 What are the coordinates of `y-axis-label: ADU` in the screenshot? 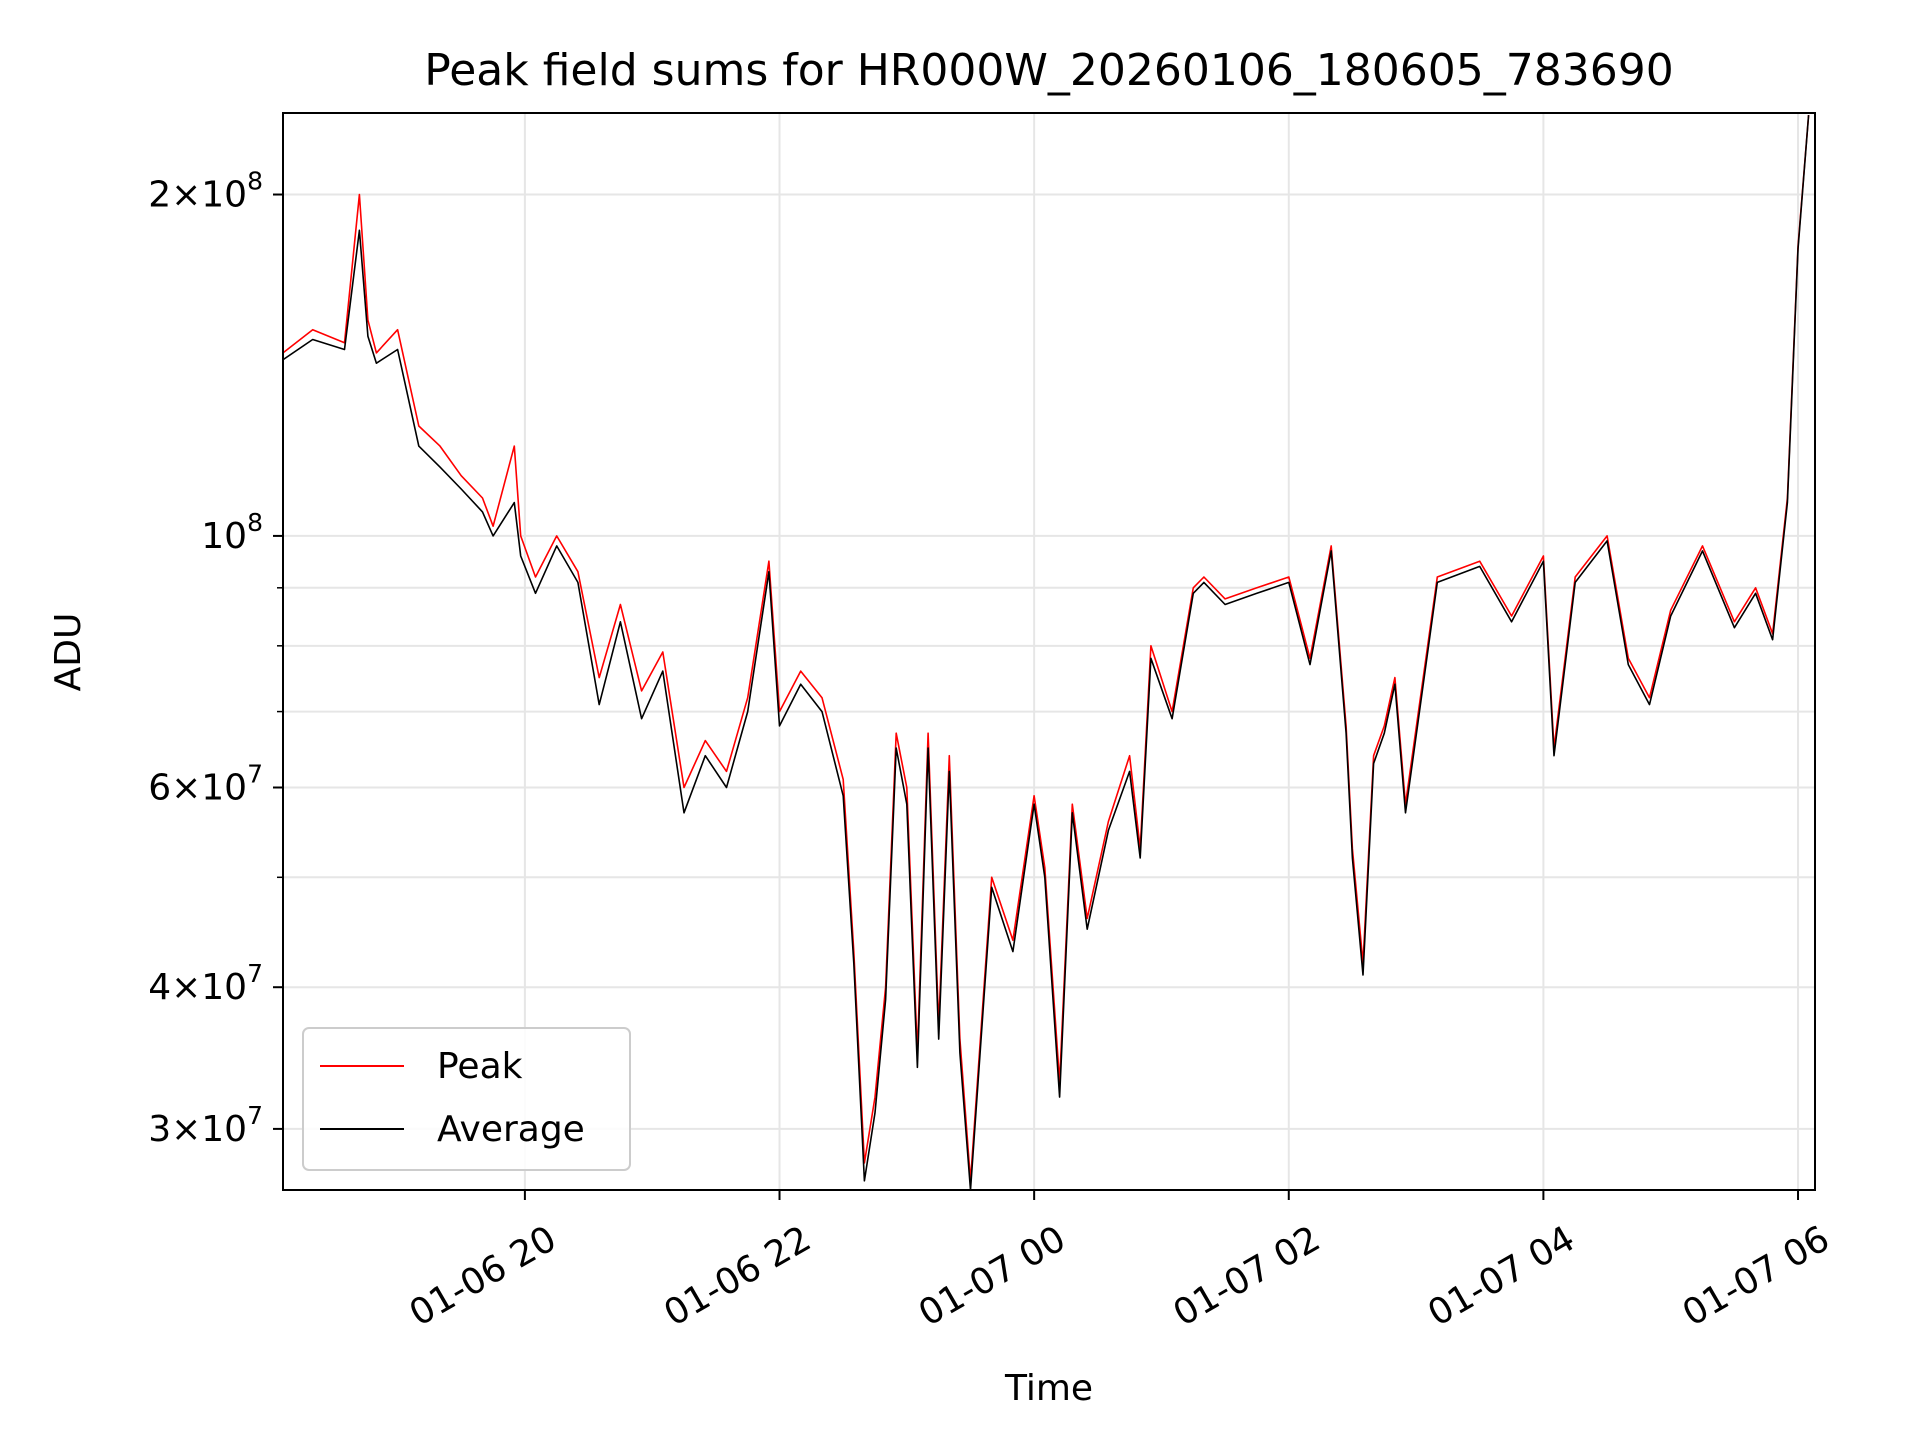 It's located at (68, 652).